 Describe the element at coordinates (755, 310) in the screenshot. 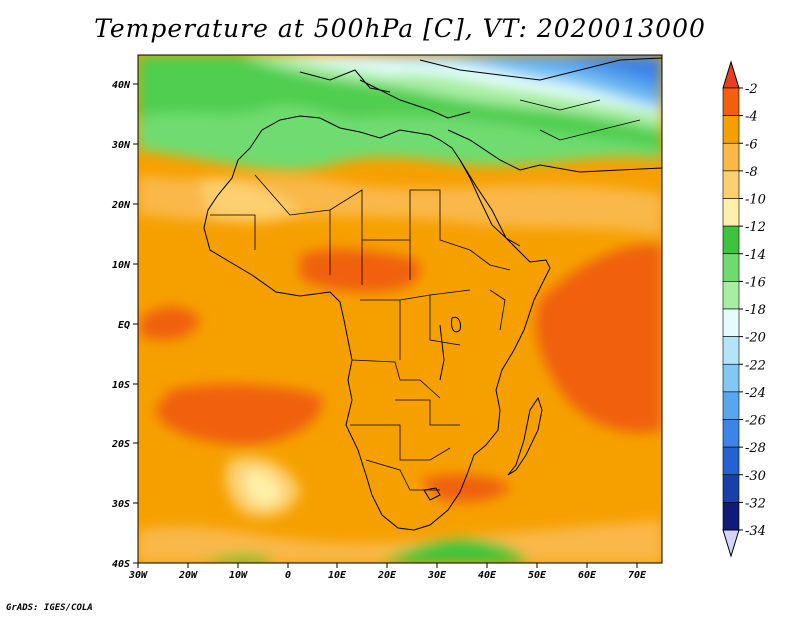

I see `colorbar-label: -18` at that location.